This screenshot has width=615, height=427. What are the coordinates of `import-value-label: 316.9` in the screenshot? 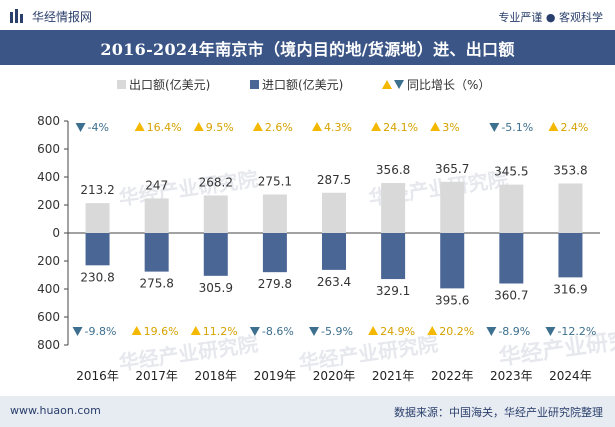 It's located at (570, 289).